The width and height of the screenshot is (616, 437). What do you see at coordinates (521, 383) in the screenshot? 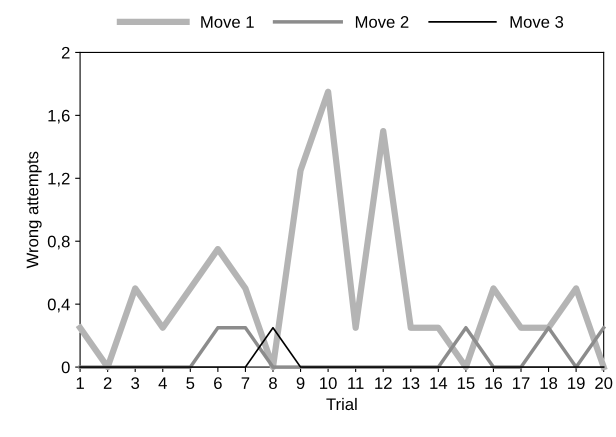
I see `x-tick-label: 17` at bounding box center [521, 383].